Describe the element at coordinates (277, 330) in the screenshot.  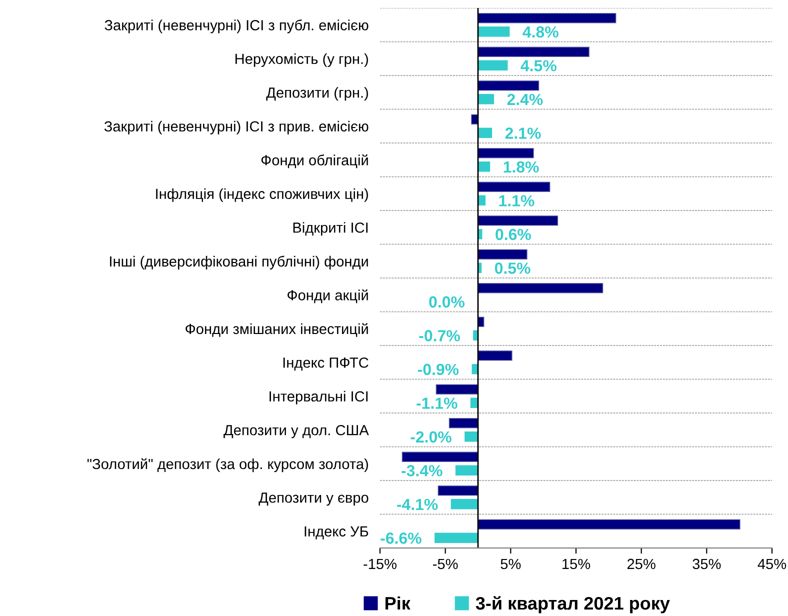
I see `y-tick-label: Фонди змішаних інвестицій` at that location.